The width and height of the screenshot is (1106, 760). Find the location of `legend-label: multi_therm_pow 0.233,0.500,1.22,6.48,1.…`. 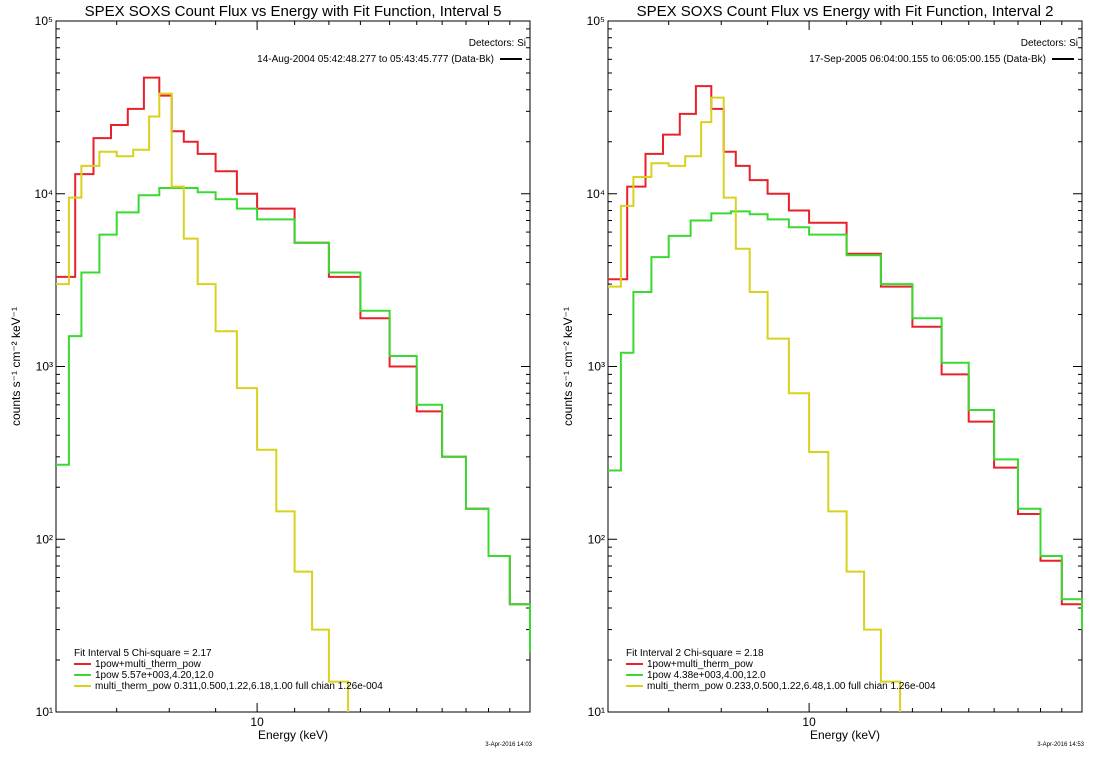

legend-label: multi_therm_pow 0.233,0.500,1.22,6.48,1.… is located at coordinates (791, 686).